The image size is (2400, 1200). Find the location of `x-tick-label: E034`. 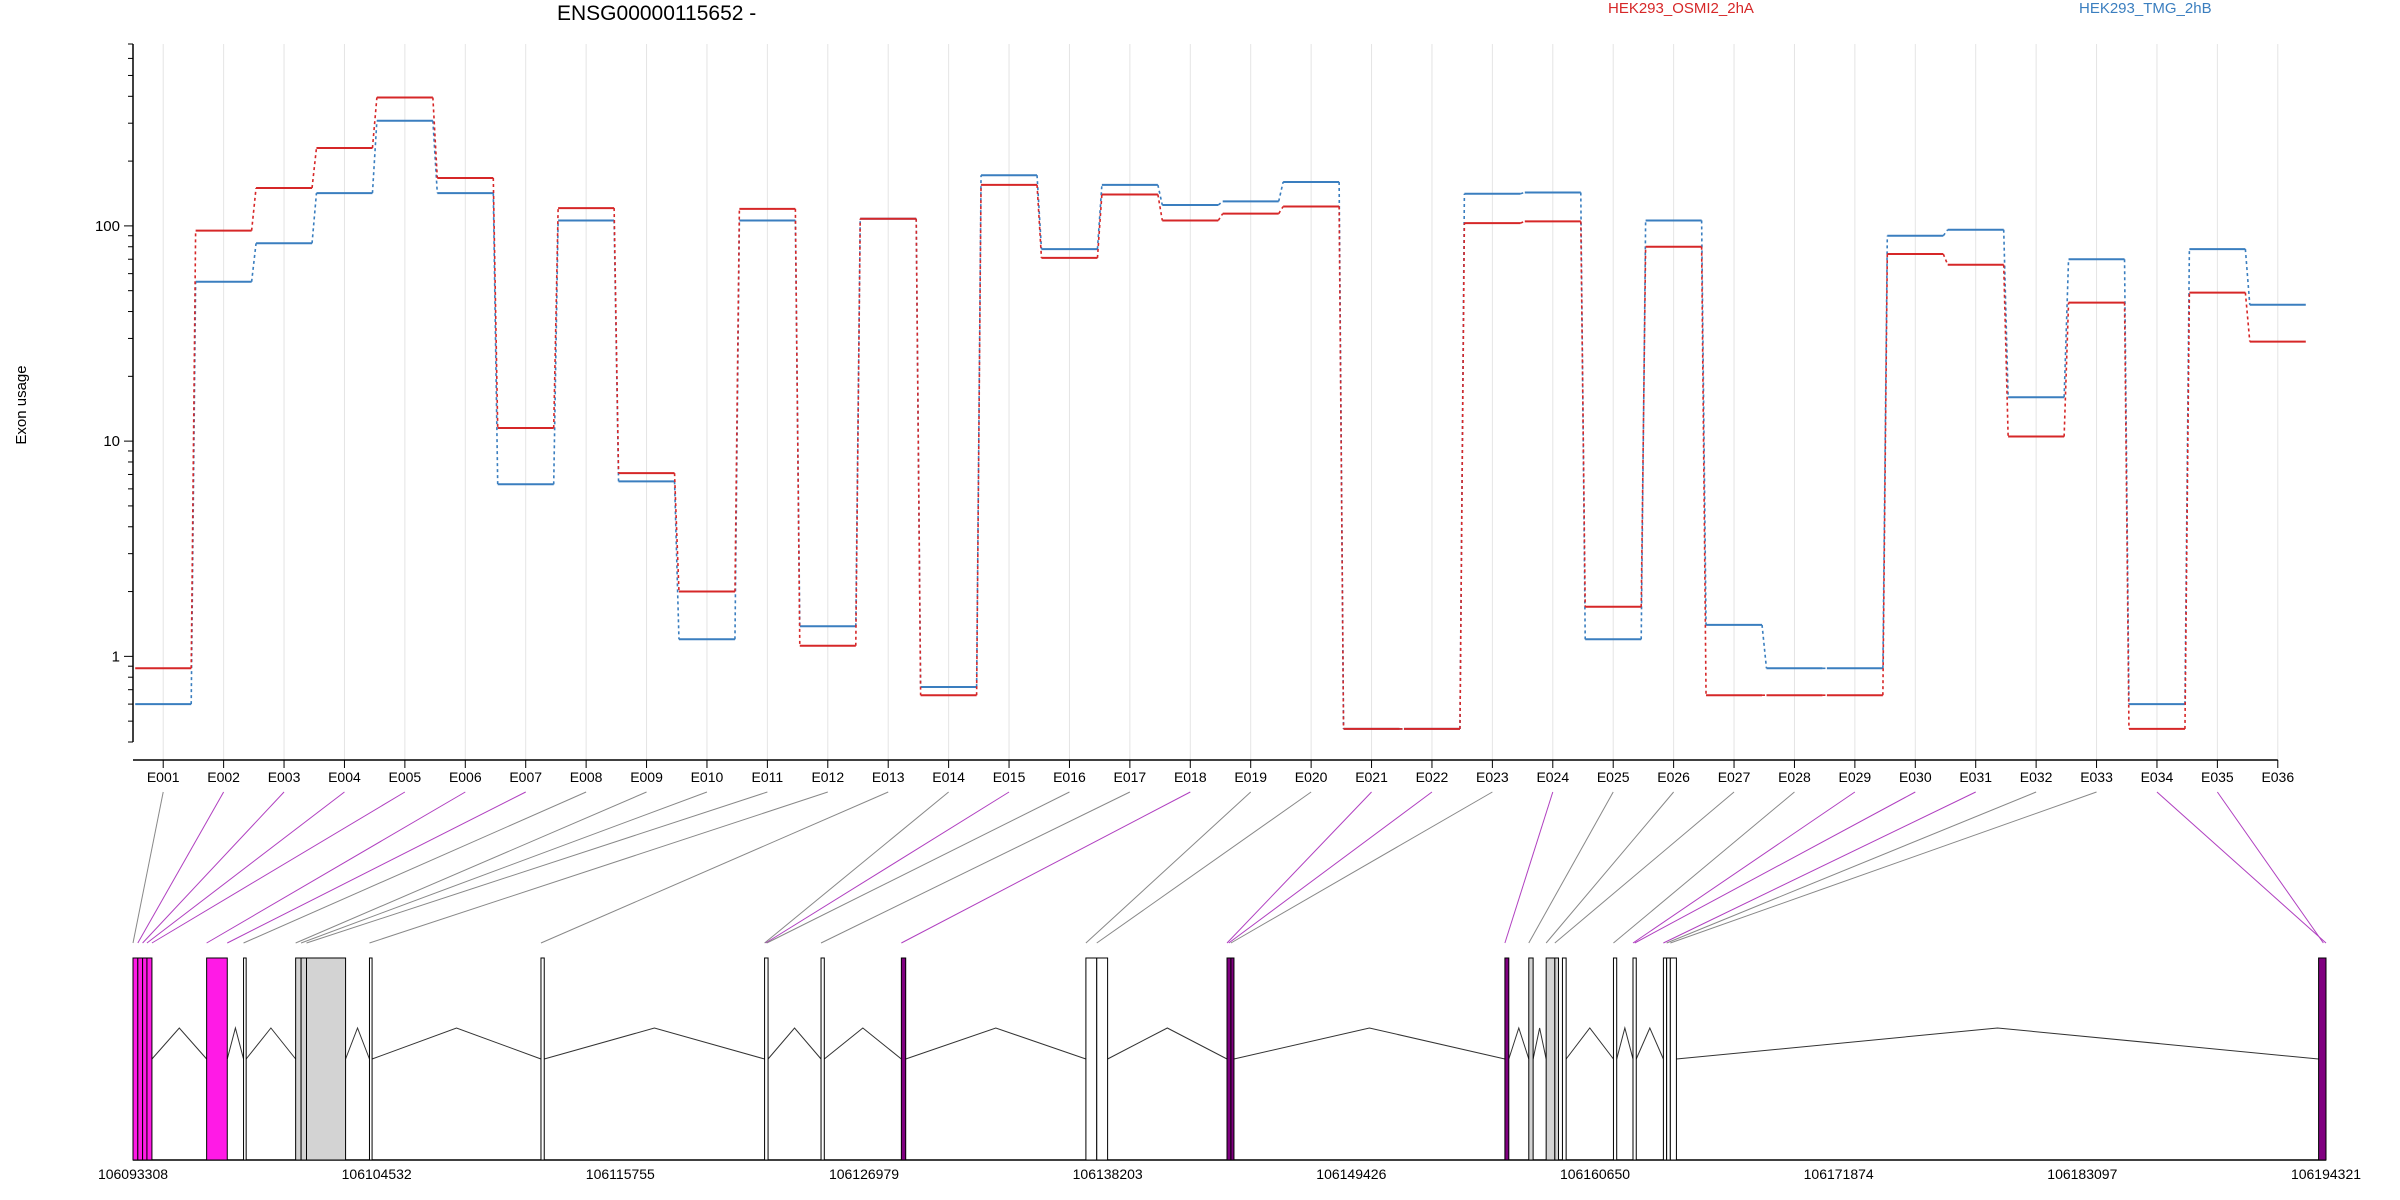

x-tick-label: E034 is located at coordinates (2157, 777).